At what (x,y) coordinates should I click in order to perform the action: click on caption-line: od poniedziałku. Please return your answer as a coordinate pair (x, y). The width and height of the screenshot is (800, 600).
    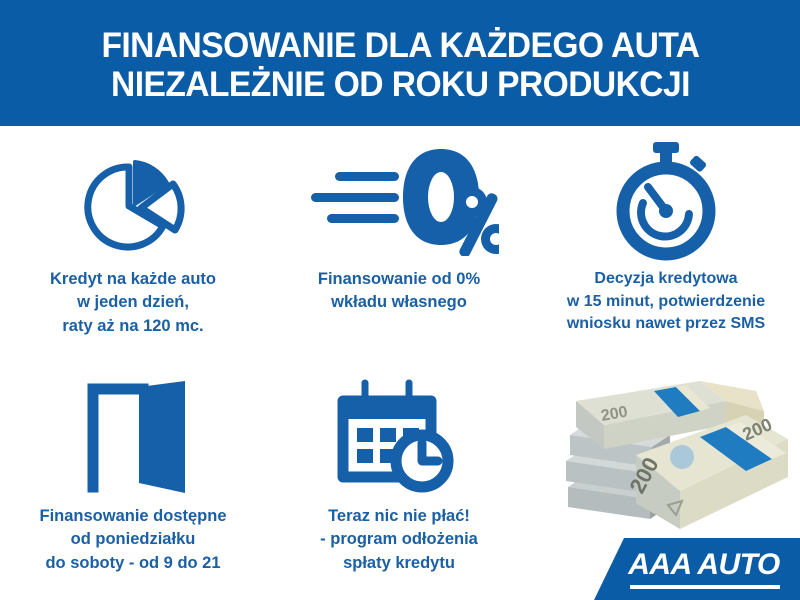
    Looking at the image, I should click on (133, 539).